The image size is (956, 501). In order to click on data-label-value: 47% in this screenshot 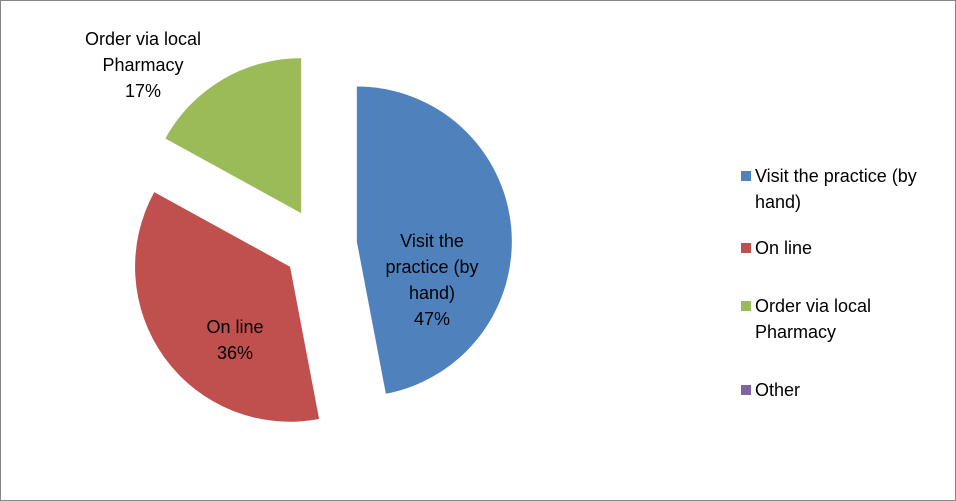, I will do `click(432, 319)`.